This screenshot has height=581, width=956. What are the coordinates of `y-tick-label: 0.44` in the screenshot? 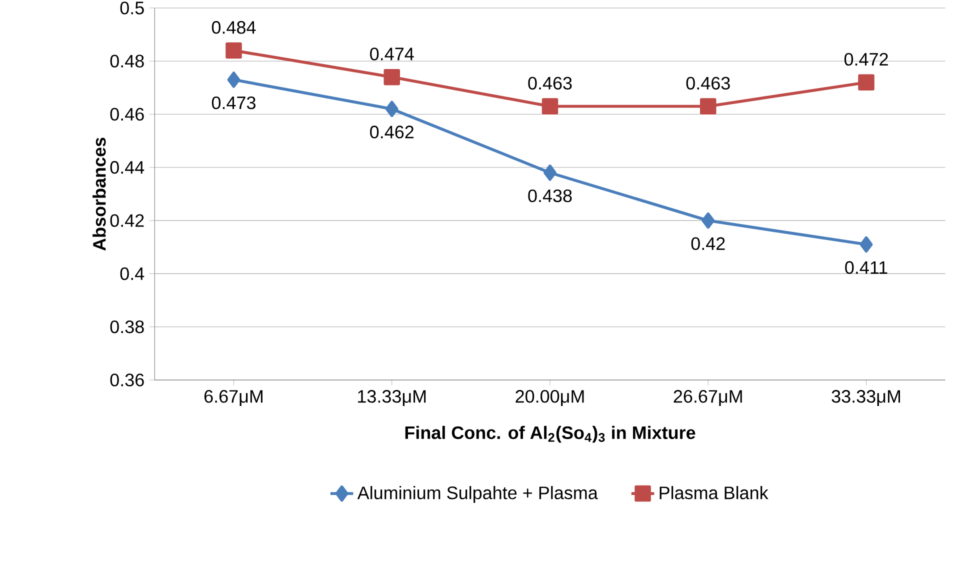 It's located at (127, 167).